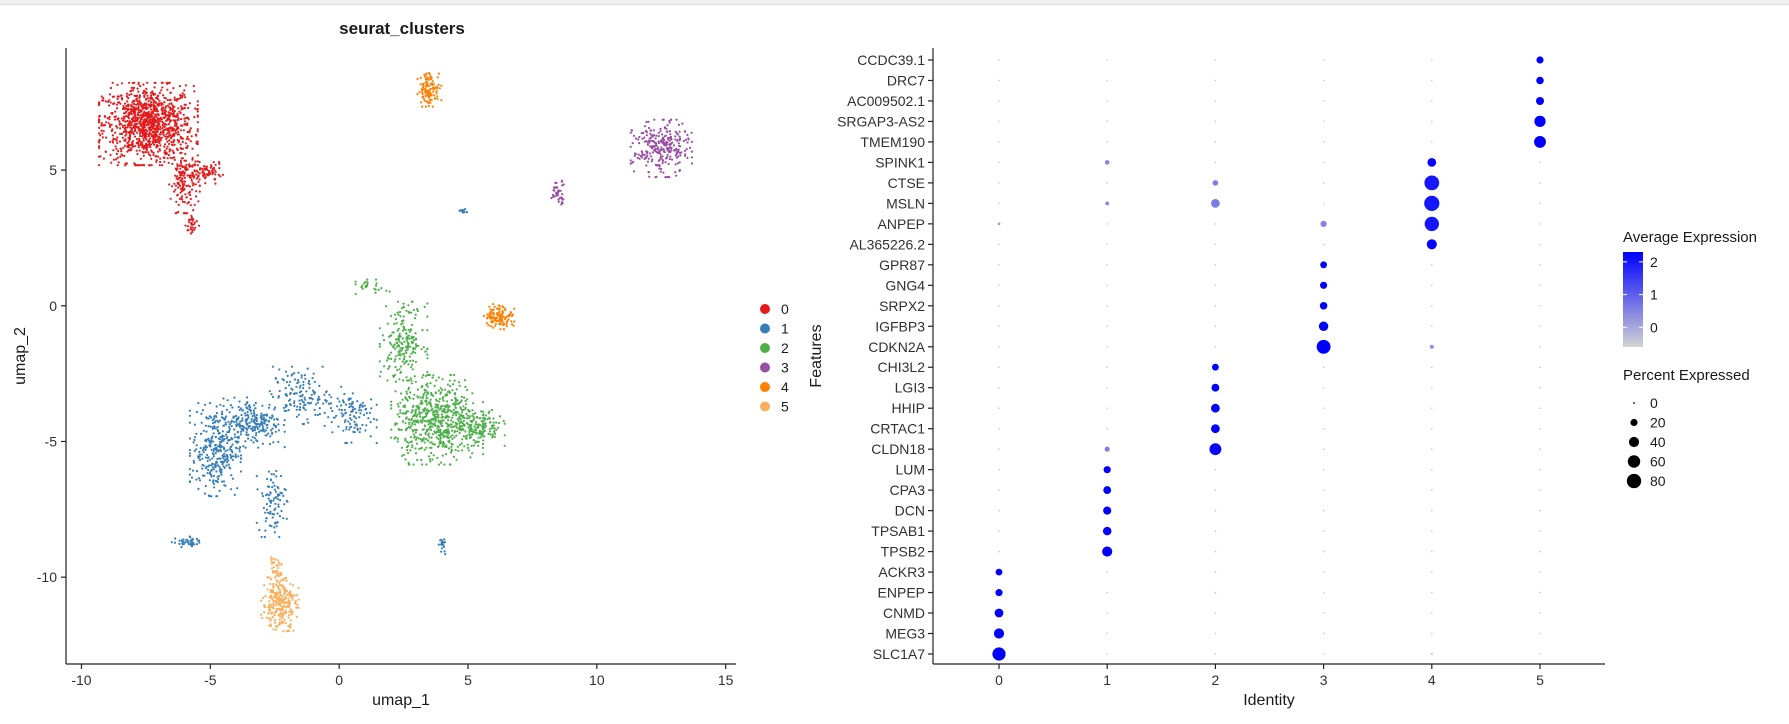 The image size is (1789, 724). Describe the element at coordinates (899, 654) in the screenshot. I see `feature-label: SLC1A7` at that location.